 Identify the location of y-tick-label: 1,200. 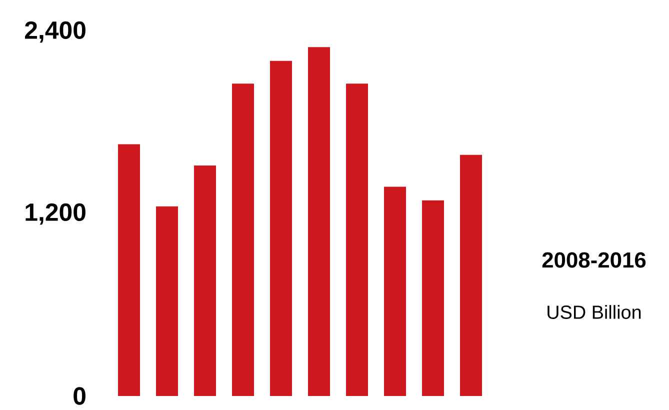
(56, 214).